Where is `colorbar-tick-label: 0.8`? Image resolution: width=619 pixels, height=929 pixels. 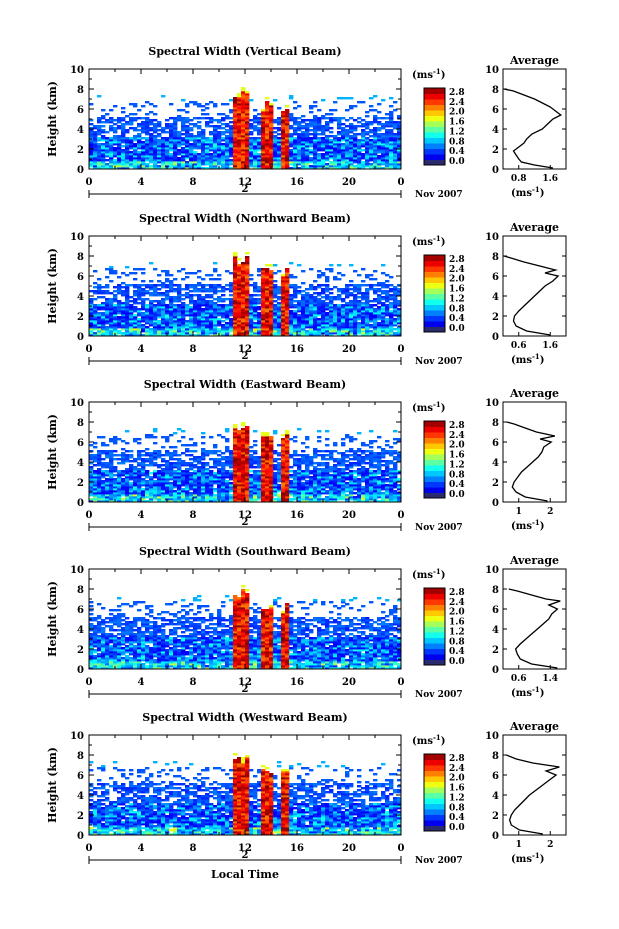 colorbar-tick-label: 0.8 is located at coordinates (457, 309).